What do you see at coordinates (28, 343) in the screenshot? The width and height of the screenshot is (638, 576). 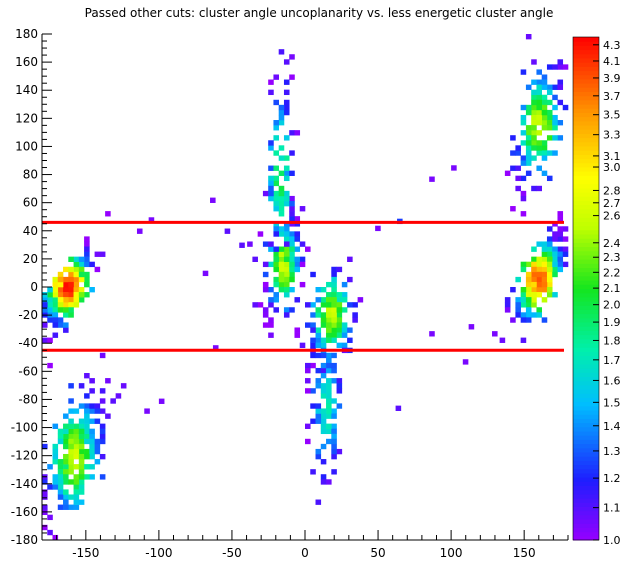 I see `y-tick-label: -40` at bounding box center [28, 343].